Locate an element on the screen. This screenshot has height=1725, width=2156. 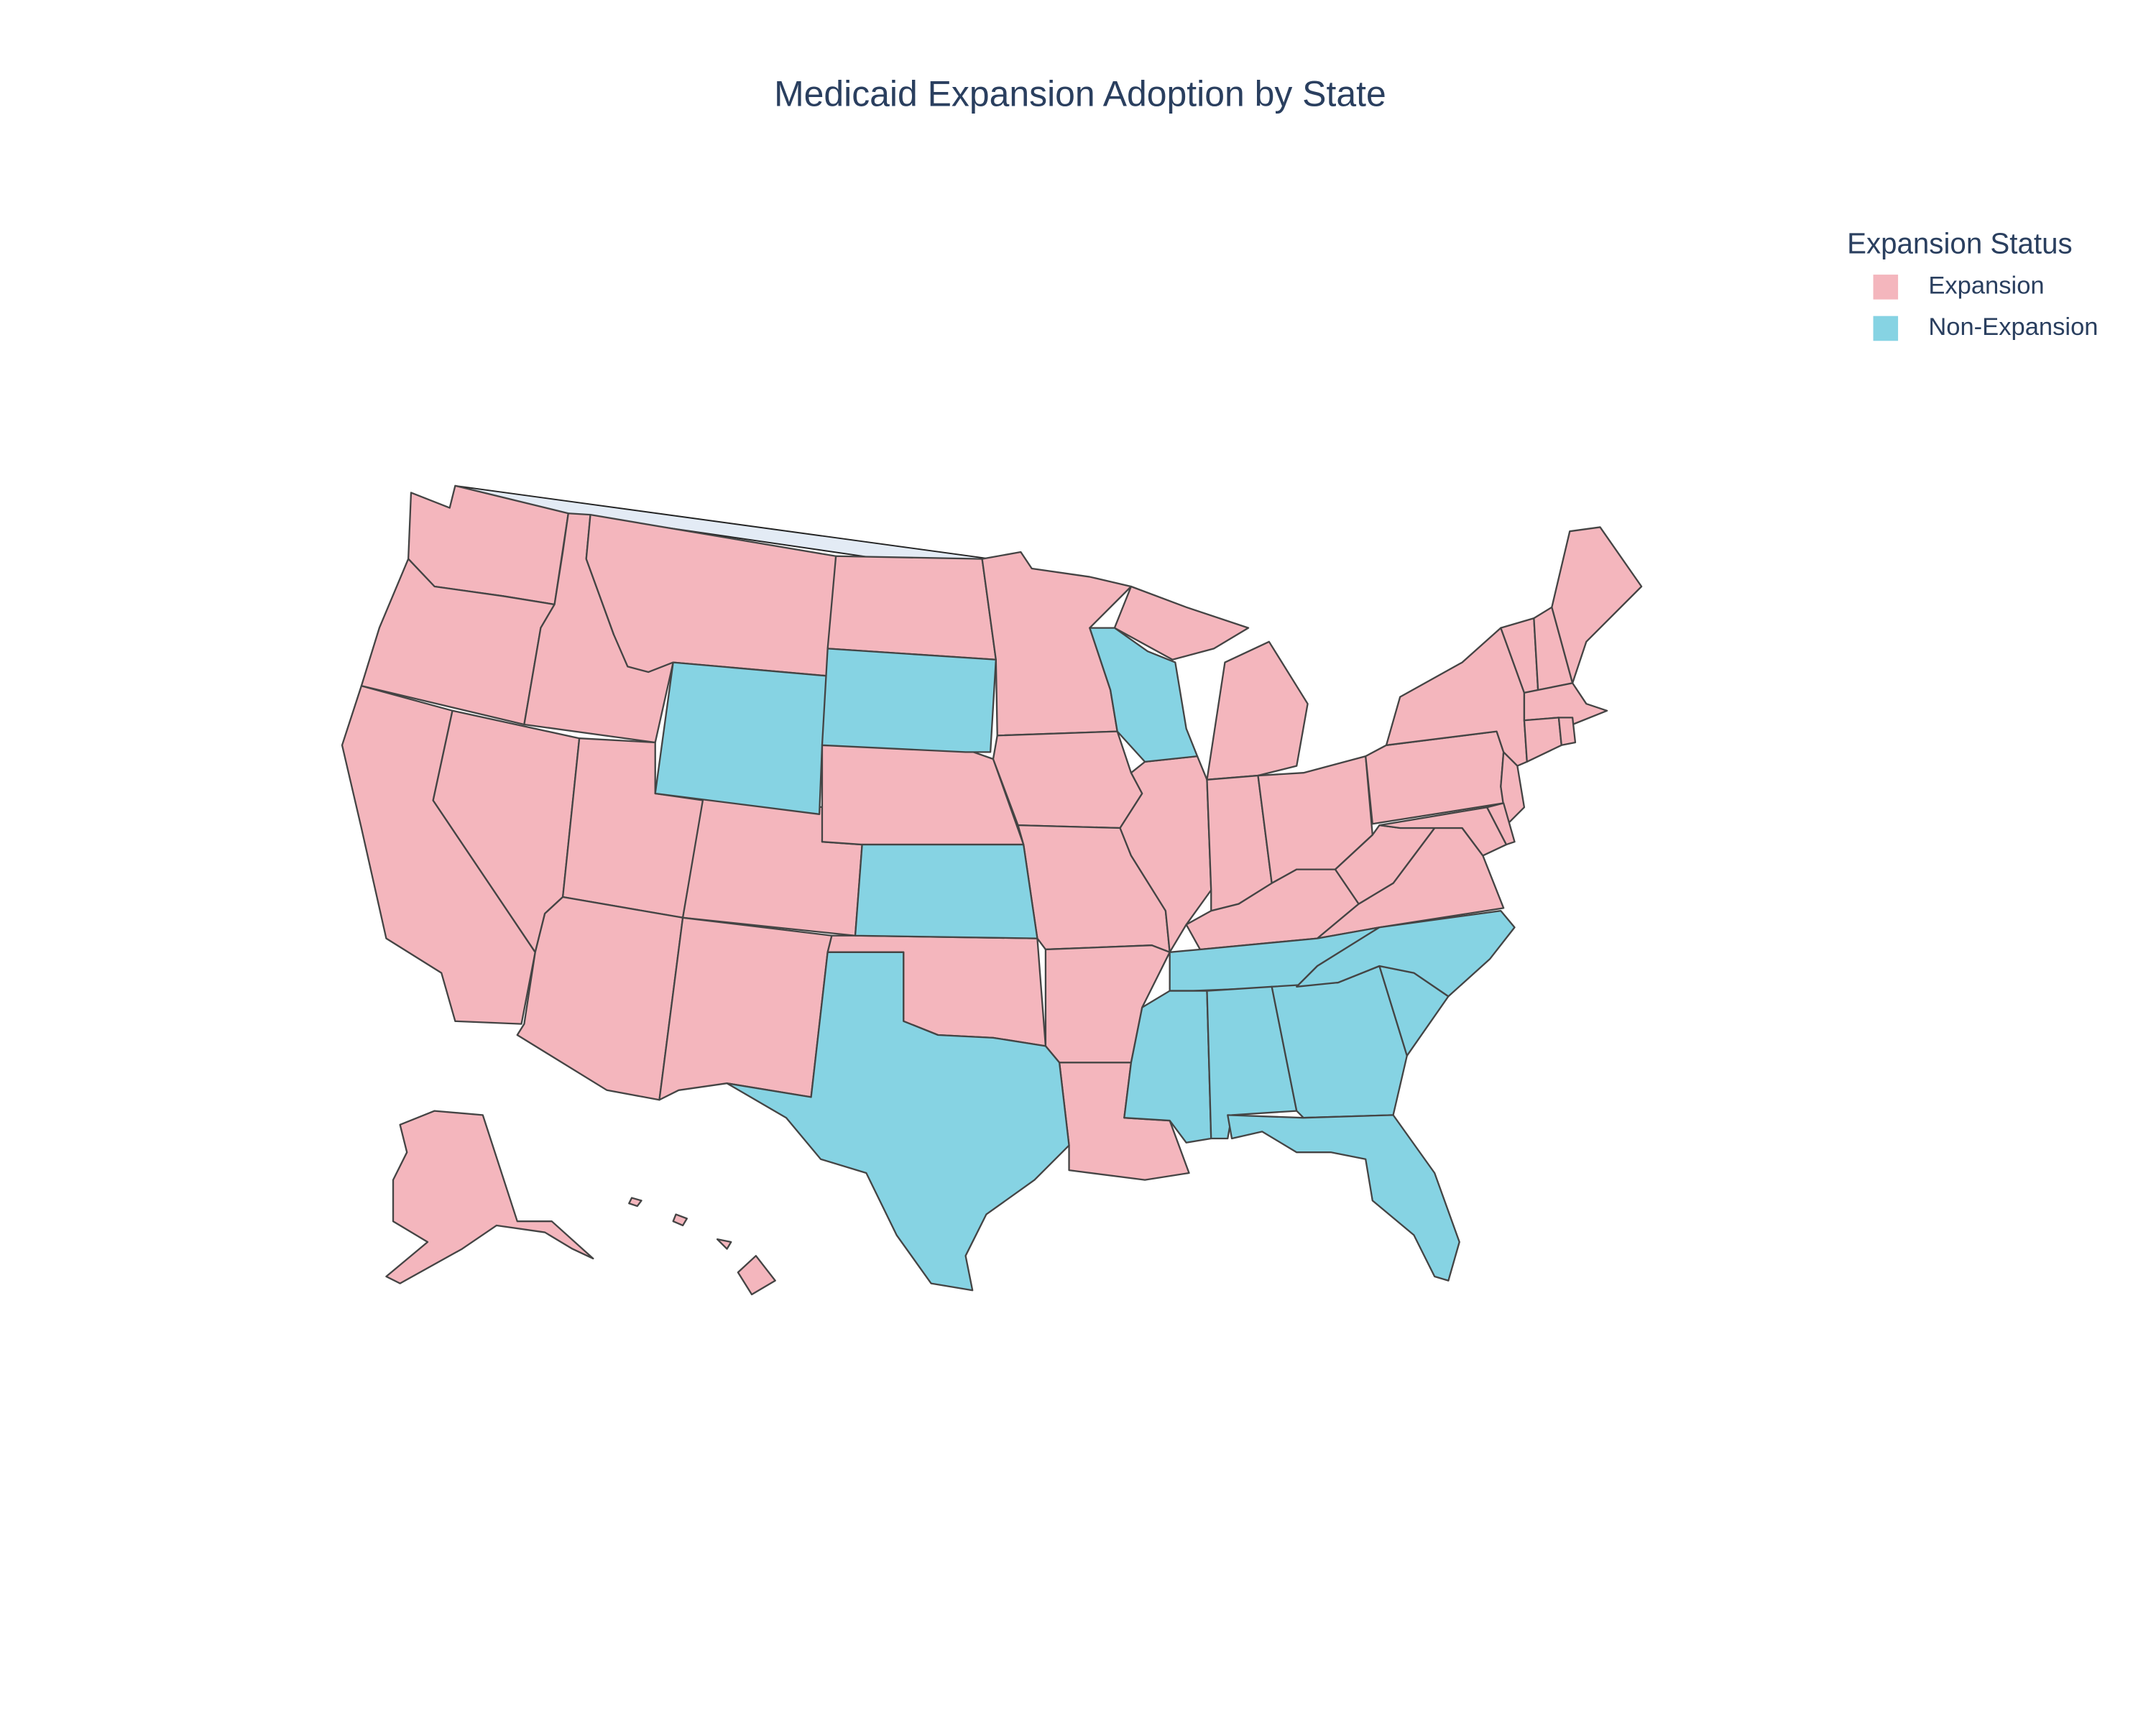
legend: Expansion Non-Expansion is located at coordinates (1986, 306).